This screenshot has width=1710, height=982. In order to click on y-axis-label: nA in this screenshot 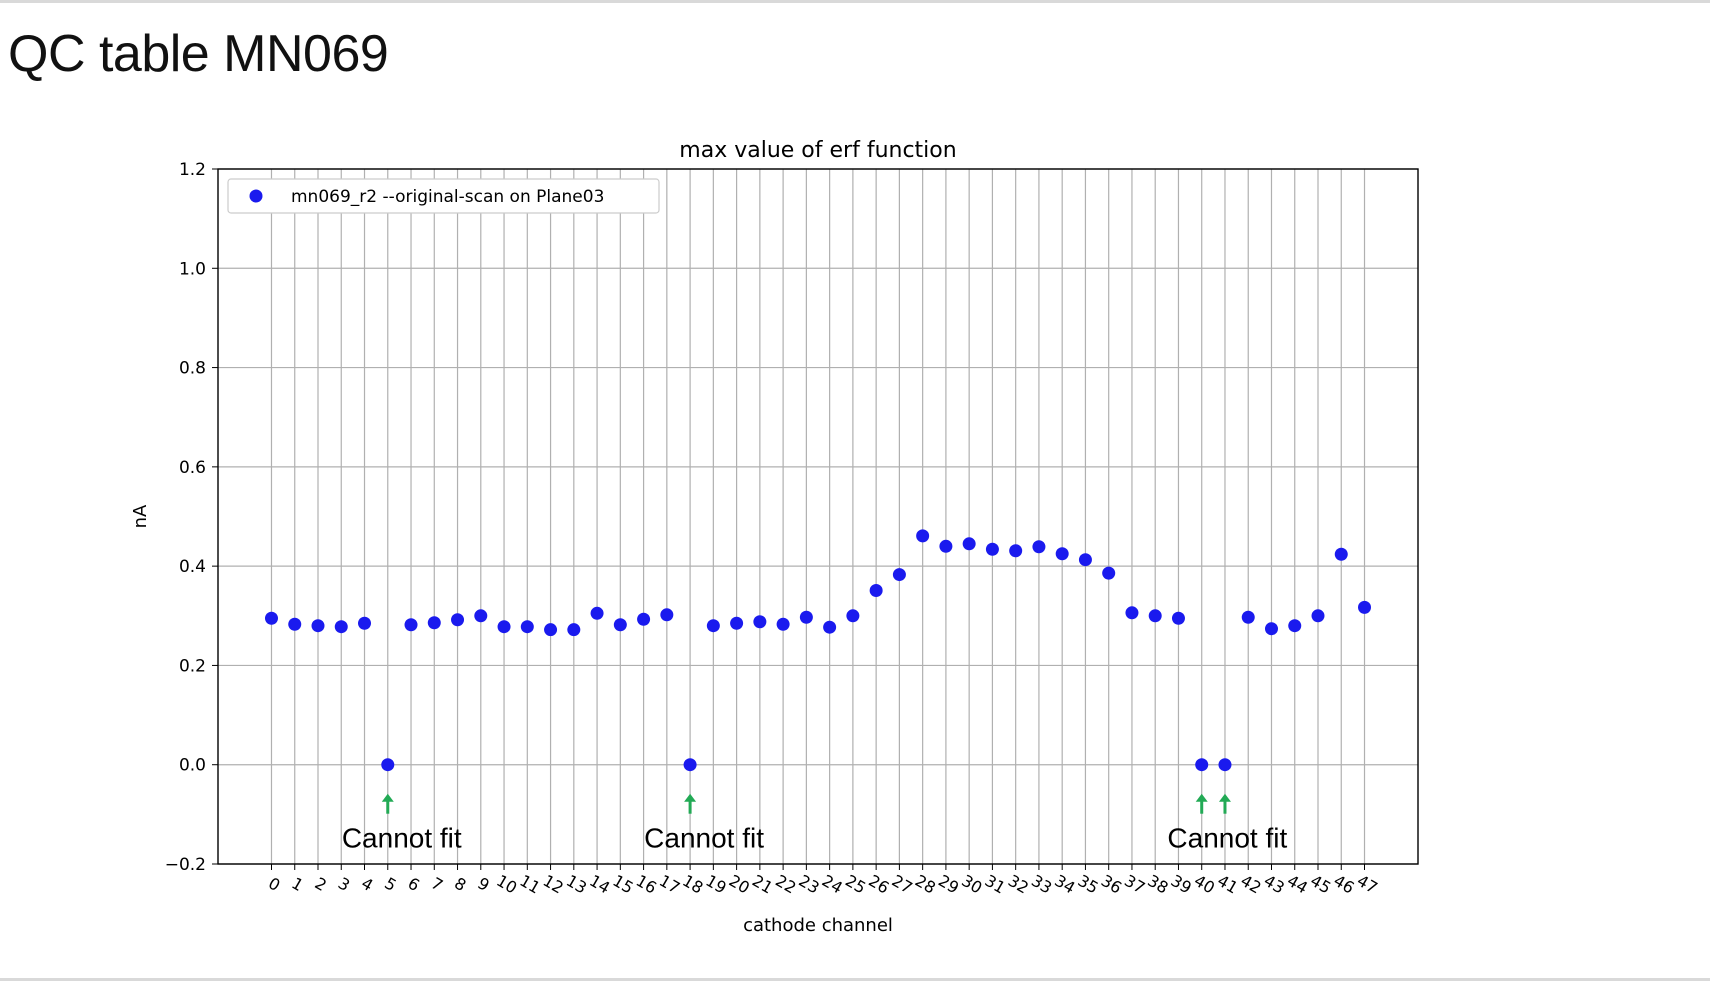, I will do `click(140, 516)`.